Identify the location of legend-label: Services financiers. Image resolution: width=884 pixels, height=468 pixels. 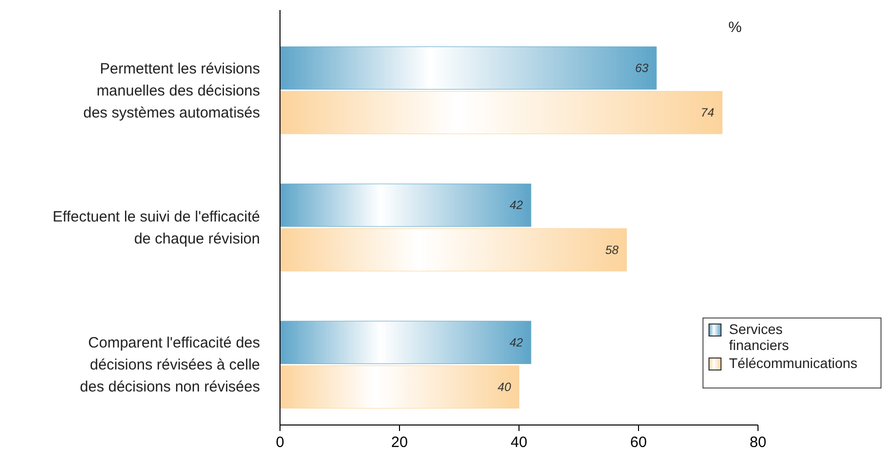
(759, 337).